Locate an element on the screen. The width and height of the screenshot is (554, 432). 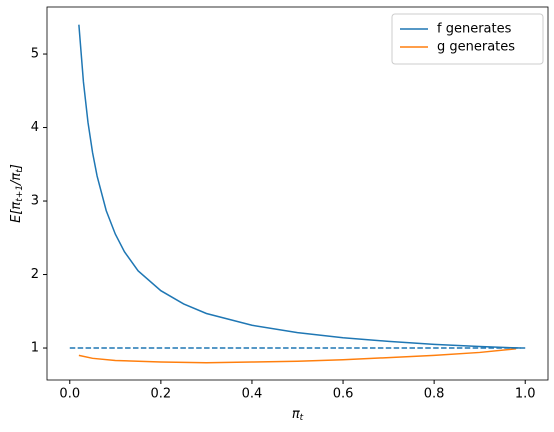
legend-label: f generates is located at coordinates (474, 29).